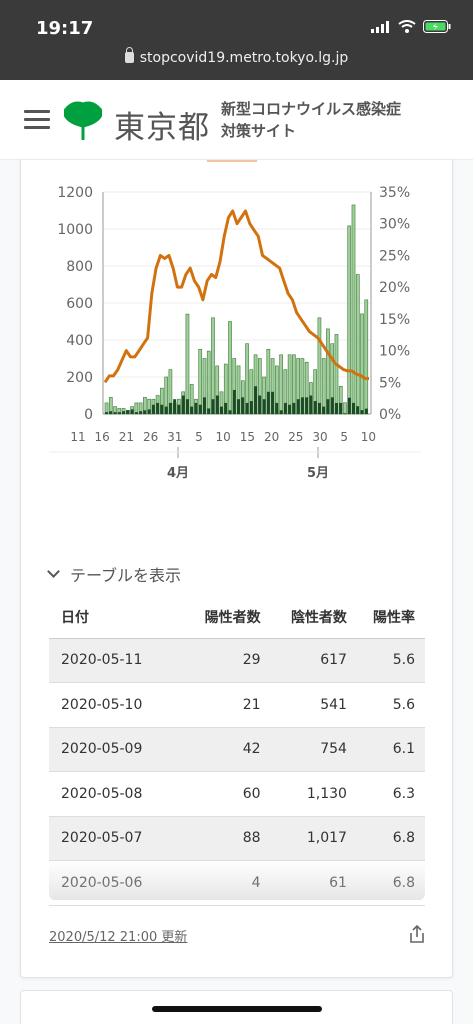  I want to click on site-title: 新型コロナウイルス感染症 対策サイト, so click(341, 120).